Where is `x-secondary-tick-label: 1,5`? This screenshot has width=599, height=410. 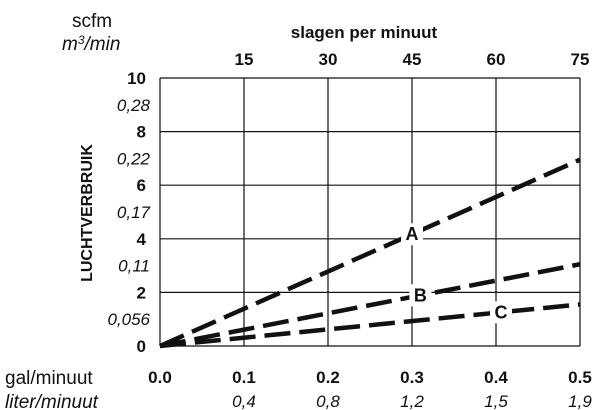
x-secondary-tick-label: 1,5 is located at coordinates (496, 401).